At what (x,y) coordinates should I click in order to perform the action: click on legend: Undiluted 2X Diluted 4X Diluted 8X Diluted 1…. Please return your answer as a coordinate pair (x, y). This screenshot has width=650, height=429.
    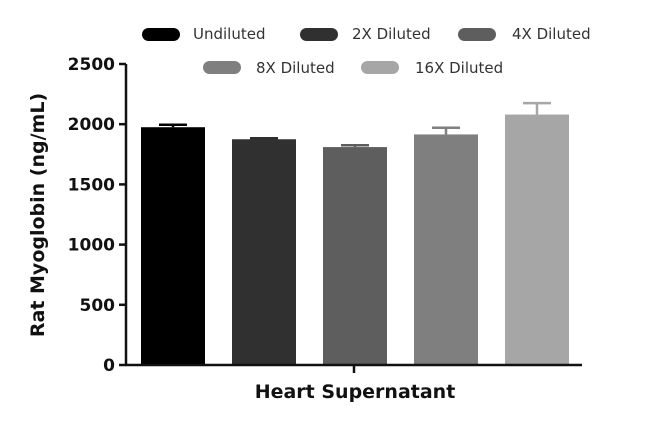
    Looking at the image, I should click on (366, 51).